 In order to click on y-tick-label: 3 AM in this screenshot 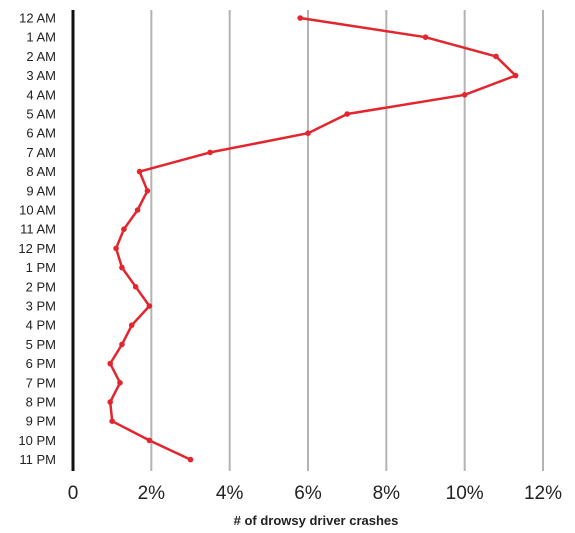, I will do `click(41, 75)`.